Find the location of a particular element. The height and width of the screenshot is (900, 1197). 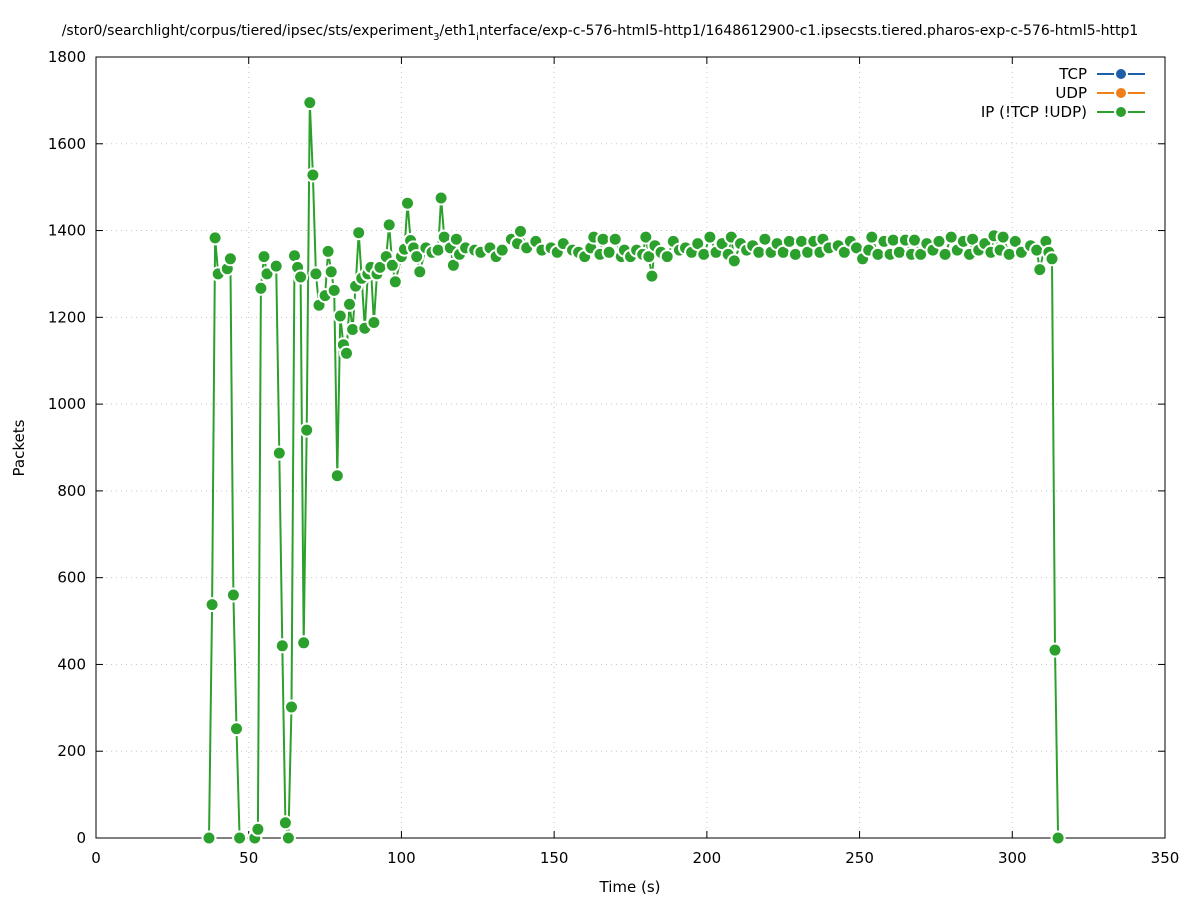

y-tick-label: 1600 is located at coordinates (67, 144).